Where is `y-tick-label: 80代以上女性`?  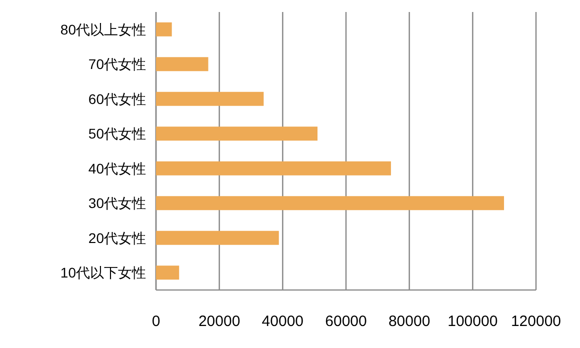 y-tick-label: 80代以上女性 is located at coordinates (103, 29).